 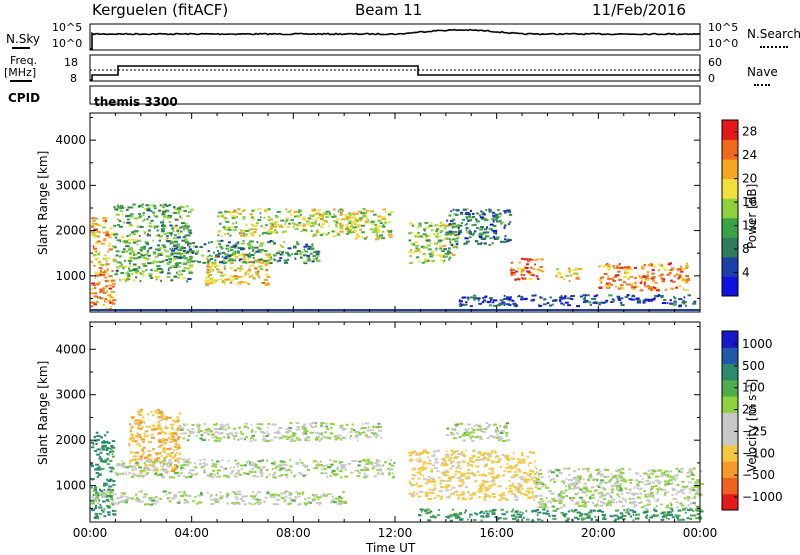 I want to click on noise-tick-left-top: 10^5, so click(x=67, y=27).